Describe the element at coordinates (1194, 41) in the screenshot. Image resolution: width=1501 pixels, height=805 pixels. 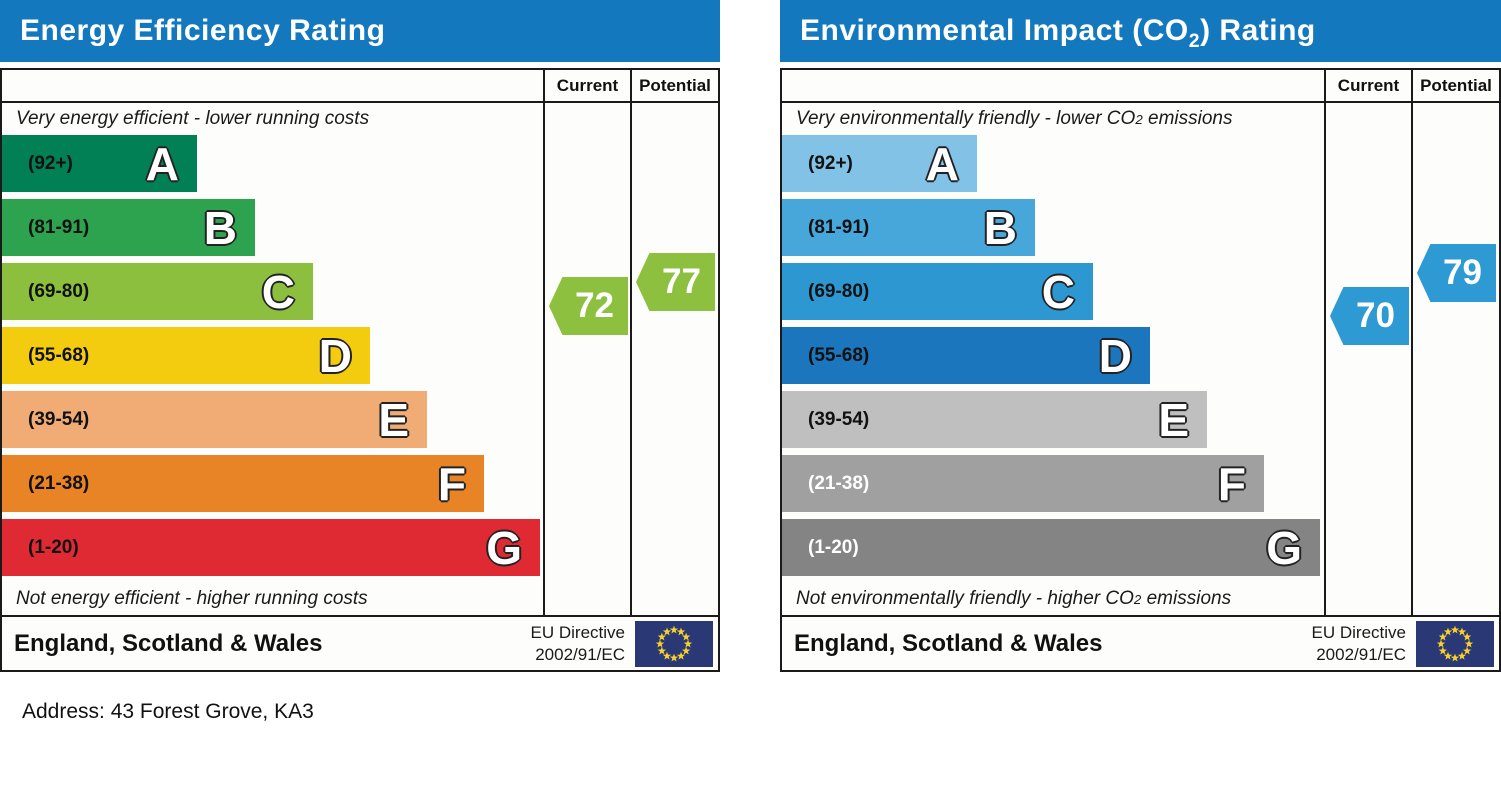
I see `title-subscript: 2` at that location.